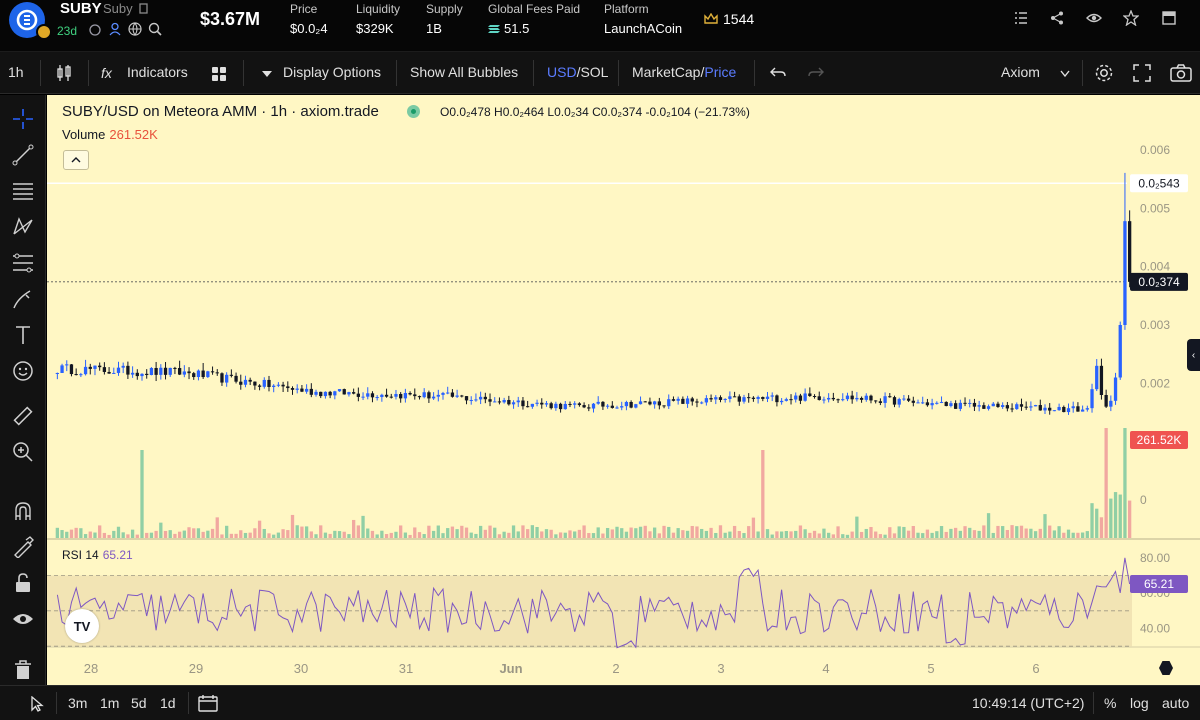  I want to click on fib-icon, so click(23, 263).